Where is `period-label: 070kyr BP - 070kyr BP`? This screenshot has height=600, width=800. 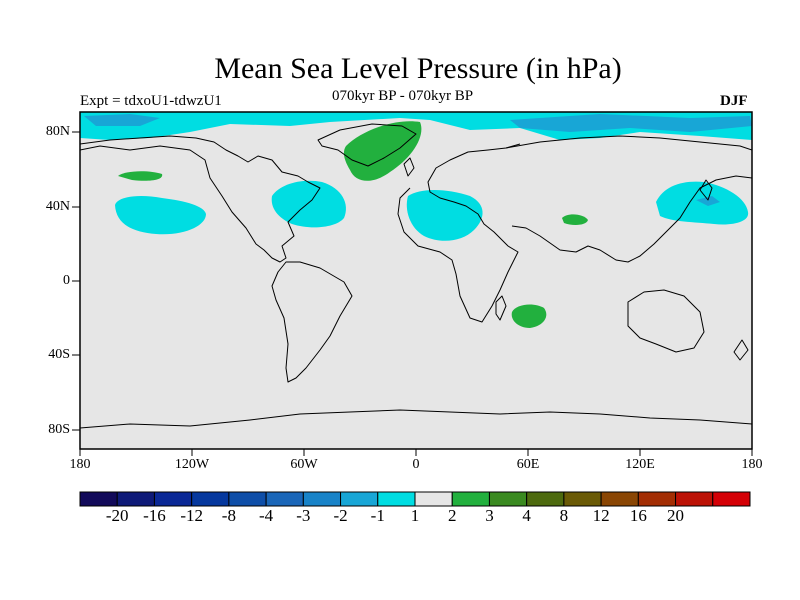 period-label: 070kyr BP - 070kyr BP is located at coordinates (403, 96).